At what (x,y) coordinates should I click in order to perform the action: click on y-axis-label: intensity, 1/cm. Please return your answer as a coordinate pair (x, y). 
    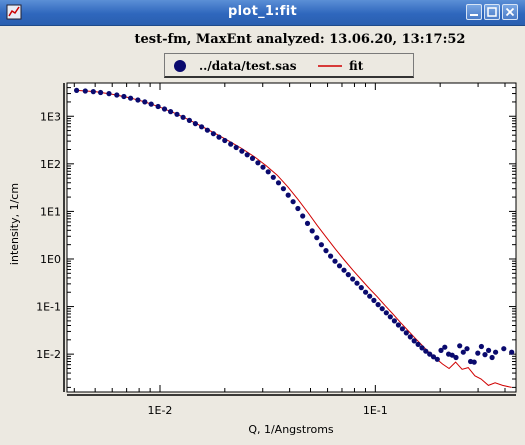
    Looking at the image, I should click on (14, 224).